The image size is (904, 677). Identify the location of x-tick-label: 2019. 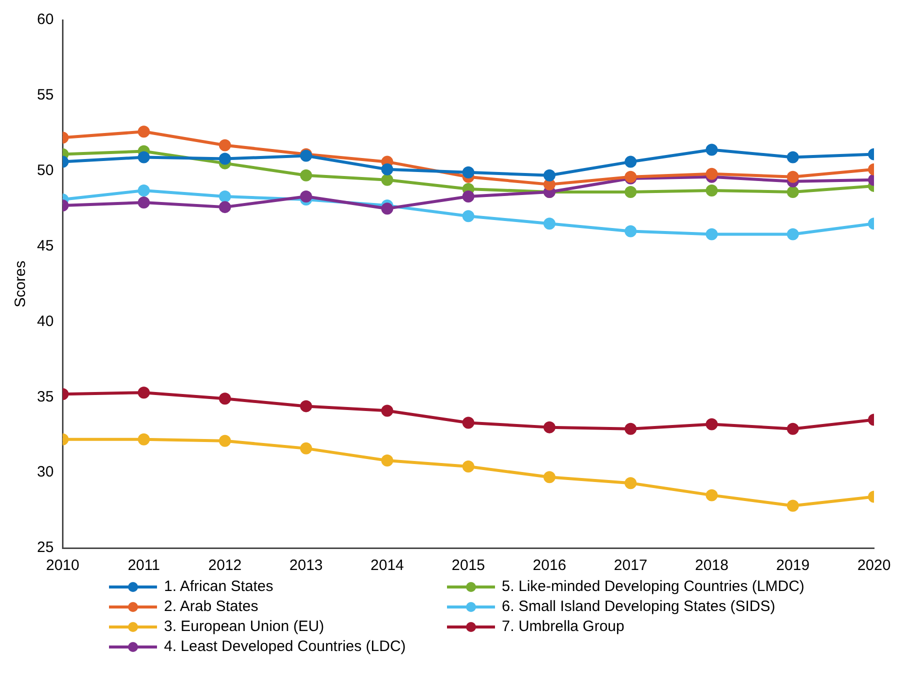
(793, 565).